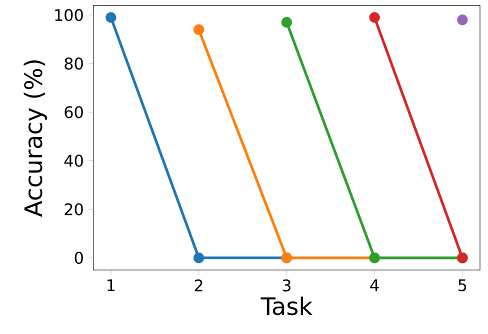 The width and height of the screenshot is (488, 334). Describe the element at coordinates (69, 15) in the screenshot. I see `y-tick-label: 100` at that location.